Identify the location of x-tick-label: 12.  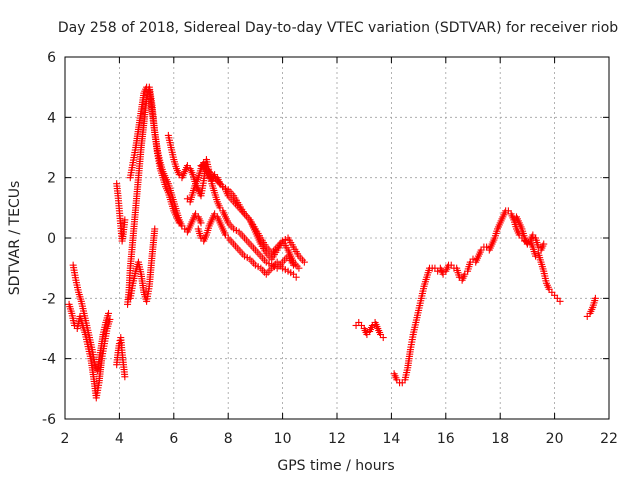
(337, 439).